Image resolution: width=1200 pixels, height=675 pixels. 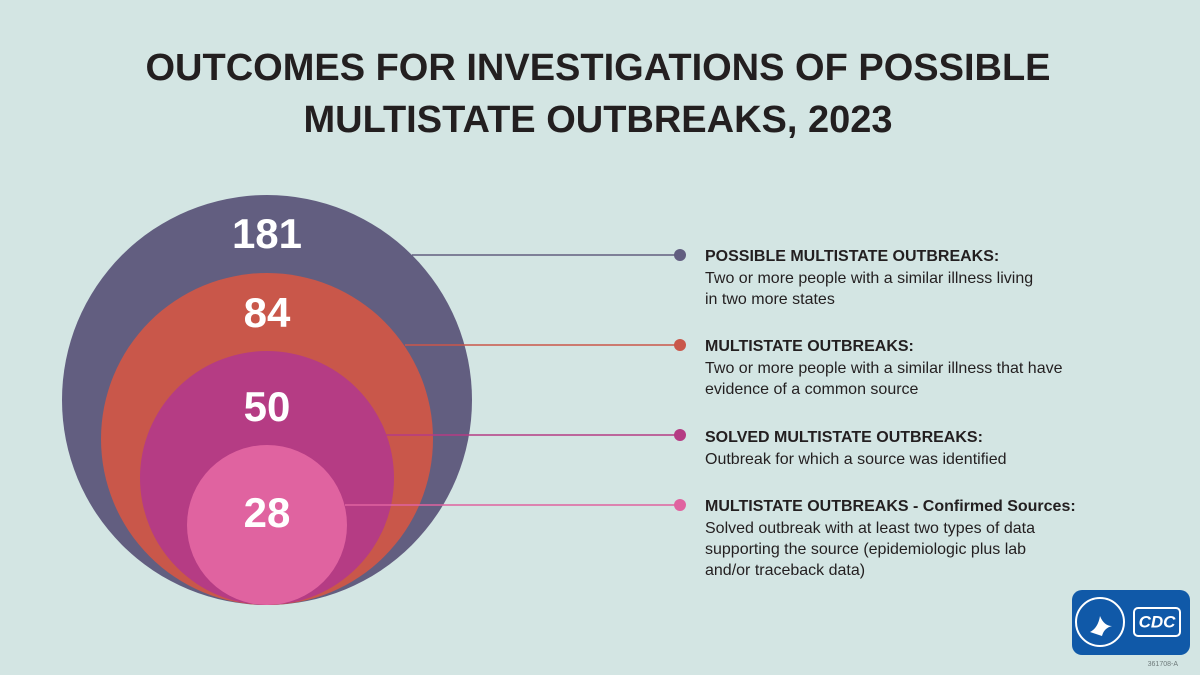 What do you see at coordinates (852, 256) in the screenshot?
I see `item-heading: POSSIBLE MULTISTATE OUTBREAKS:` at bounding box center [852, 256].